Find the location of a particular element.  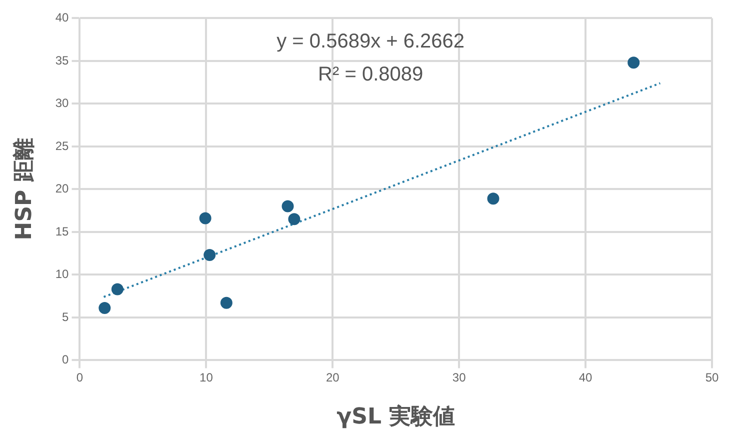

y-tick-label: 10 is located at coordinates (62, 274).